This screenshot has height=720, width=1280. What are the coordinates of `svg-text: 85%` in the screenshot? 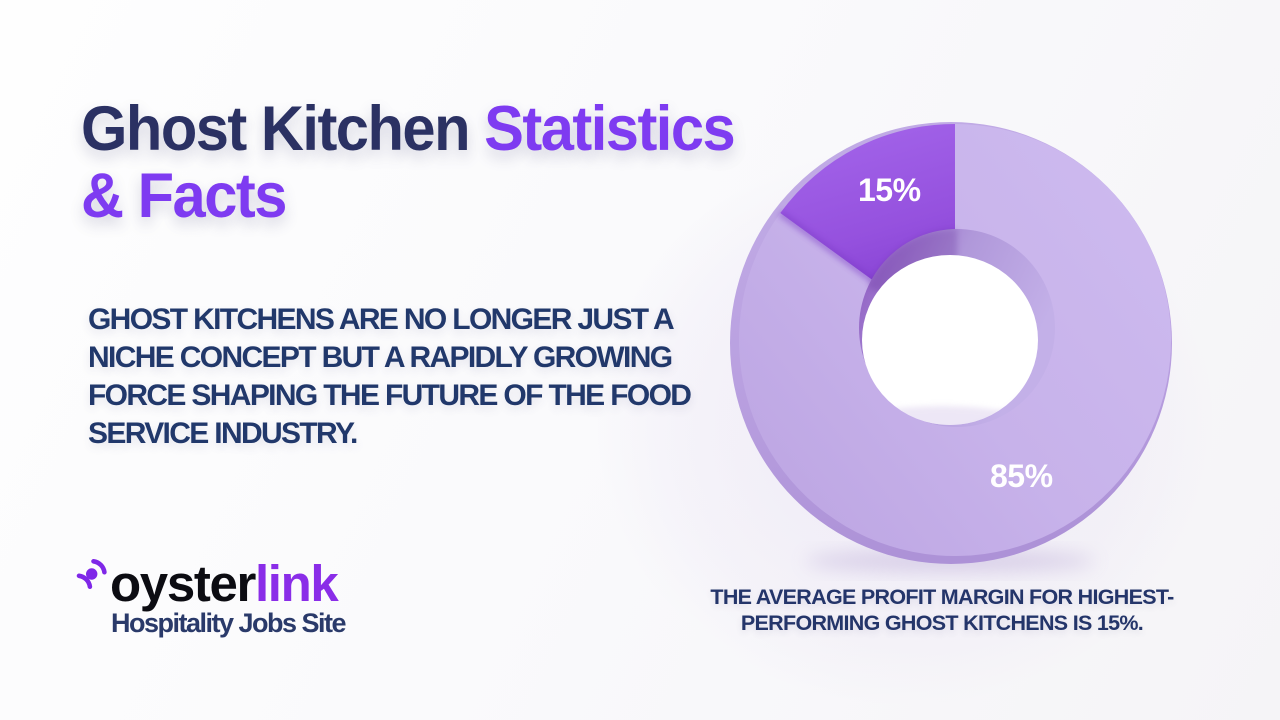 It's located at (1021, 476).